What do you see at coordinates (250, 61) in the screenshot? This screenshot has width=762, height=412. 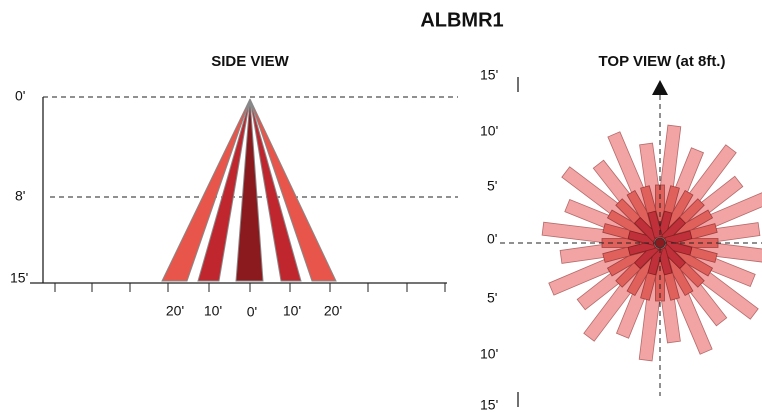 I see `side-view-title: SIDE VIEW` at bounding box center [250, 61].